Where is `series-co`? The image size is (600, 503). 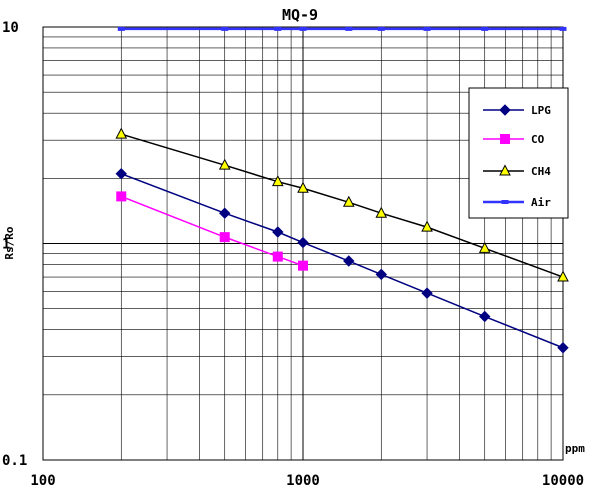 series-co is located at coordinates (212, 231).